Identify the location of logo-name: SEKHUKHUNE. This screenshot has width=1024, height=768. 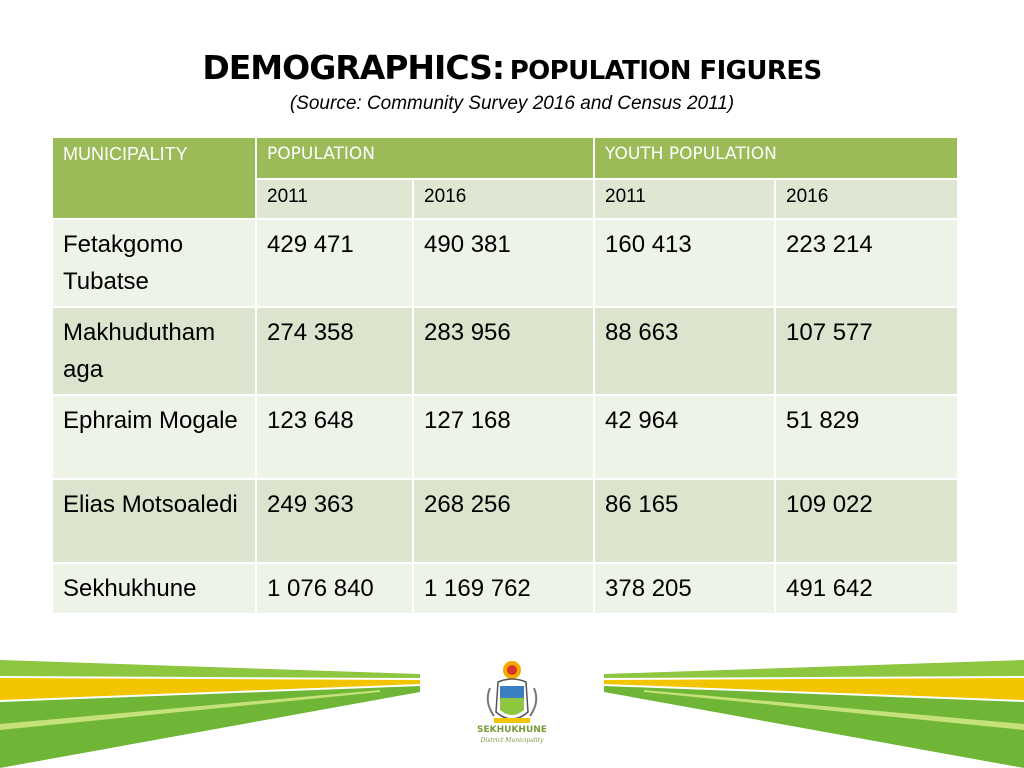
(512, 730).